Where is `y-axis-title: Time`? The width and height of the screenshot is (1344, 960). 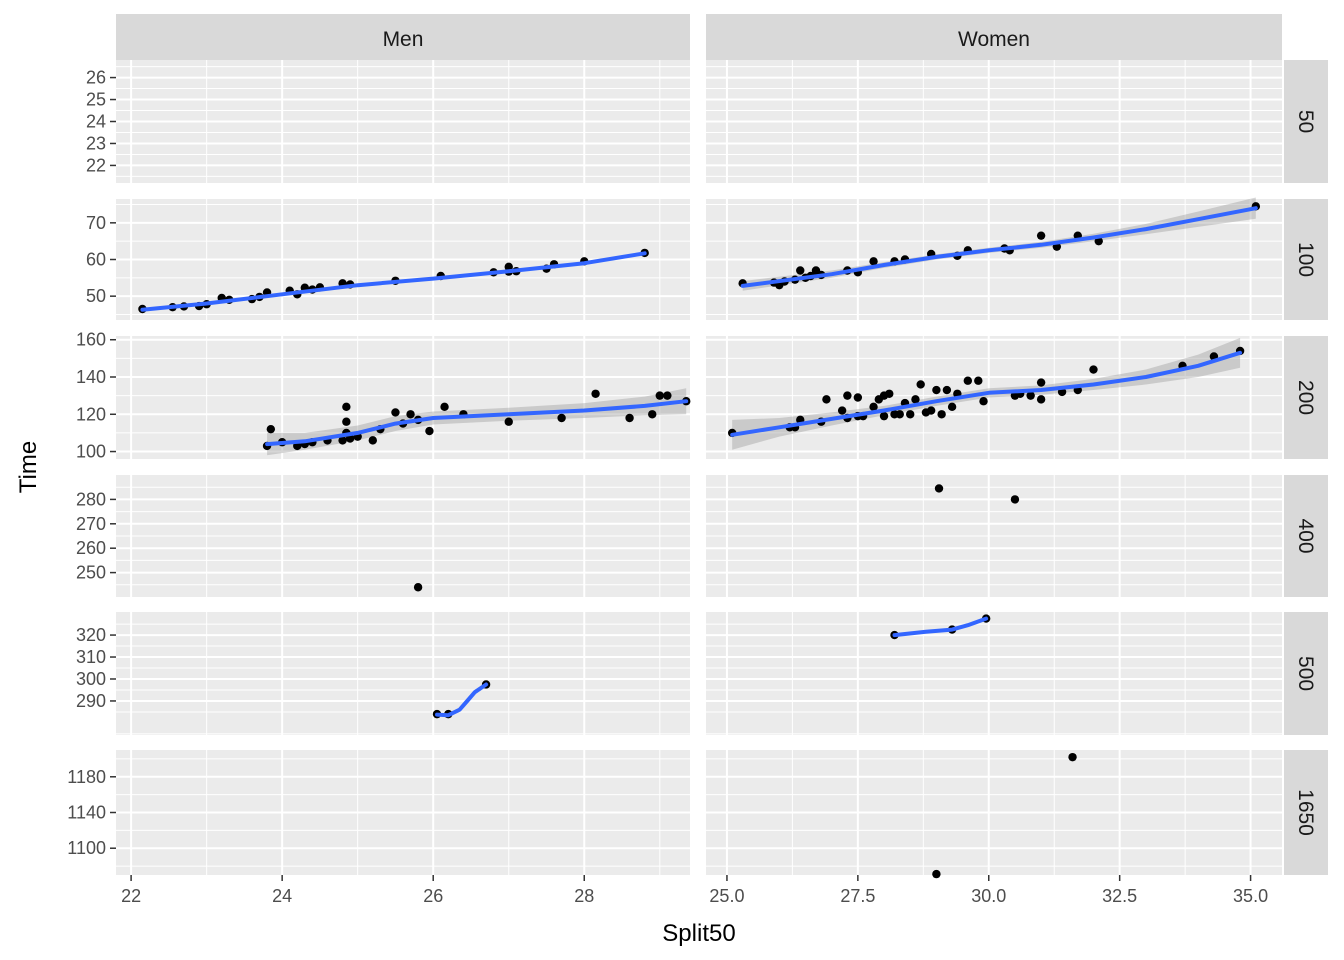 y-axis-title: Time is located at coordinates (28, 467).